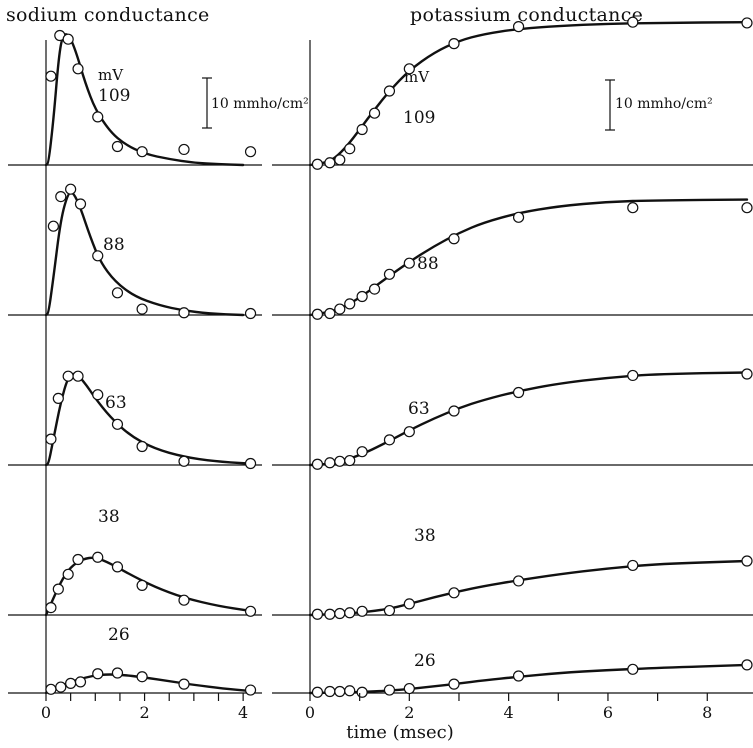  What do you see at coordinates (608, 712) in the screenshot?
I see `x-tick-label: 6` at bounding box center [608, 712].